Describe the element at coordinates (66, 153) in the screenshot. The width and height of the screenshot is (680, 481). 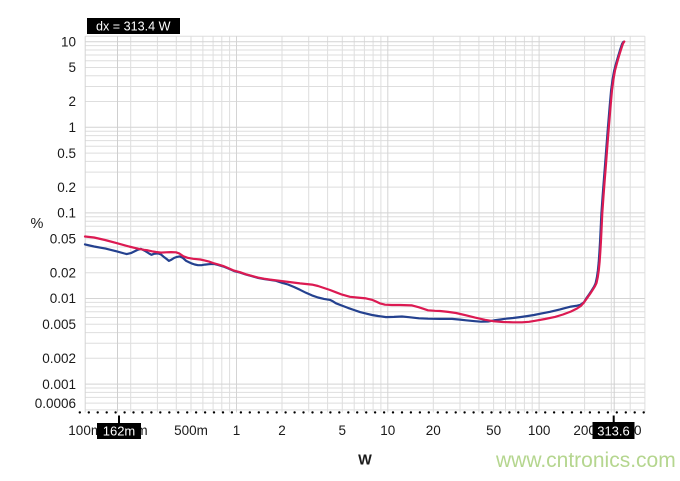
I see `svg-text: 0.5` at that location.